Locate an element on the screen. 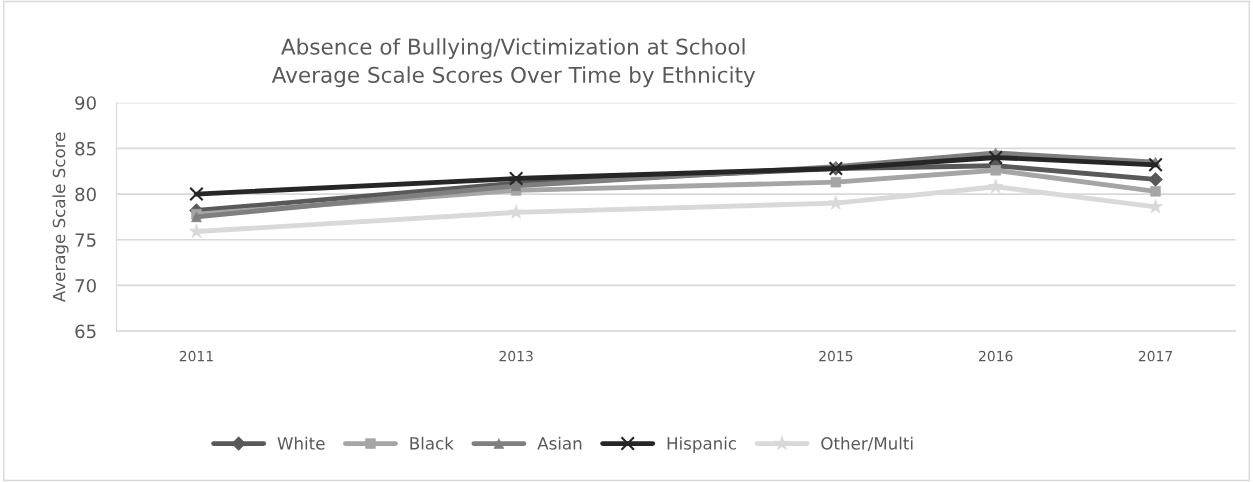  x-tick-label: 2011 is located at coordinates (196, 356).